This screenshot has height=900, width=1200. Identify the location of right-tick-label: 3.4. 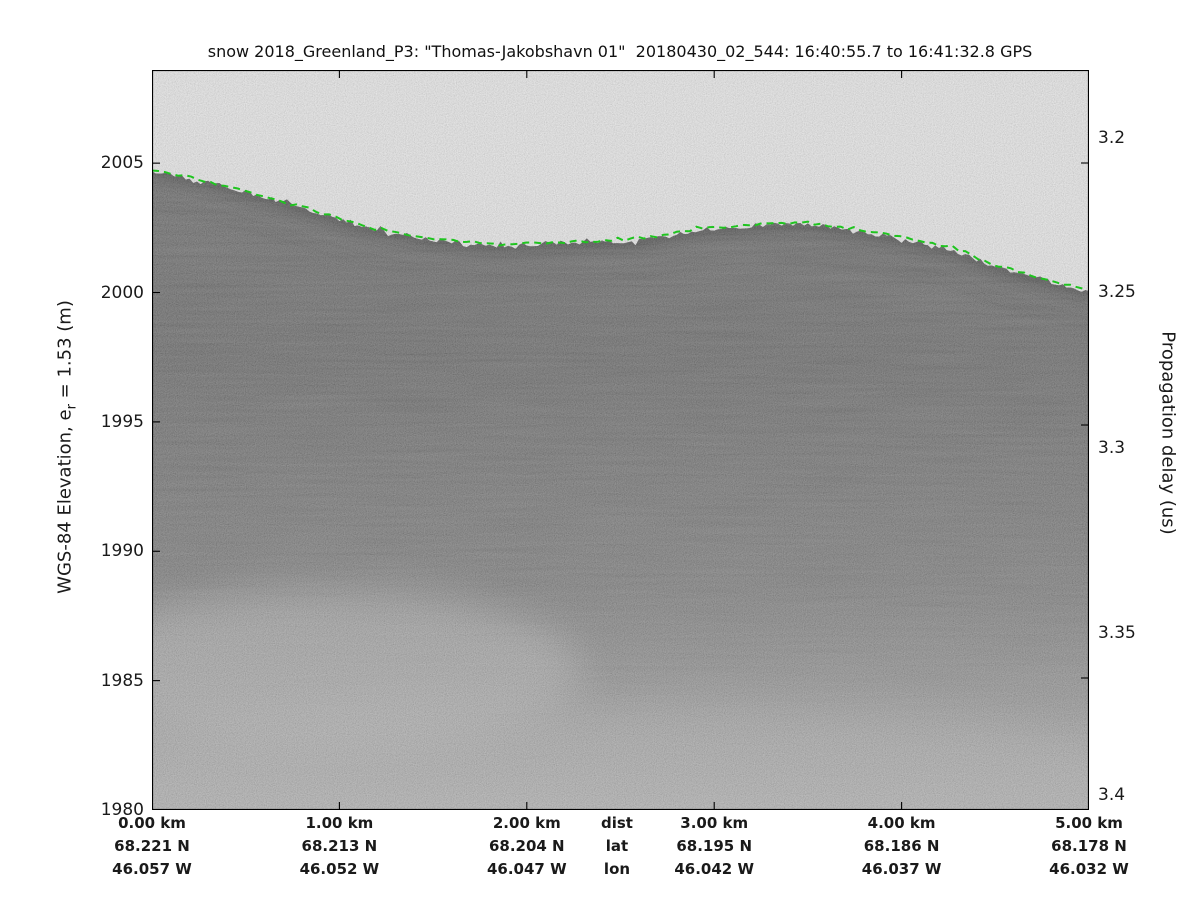
(1112, 795).